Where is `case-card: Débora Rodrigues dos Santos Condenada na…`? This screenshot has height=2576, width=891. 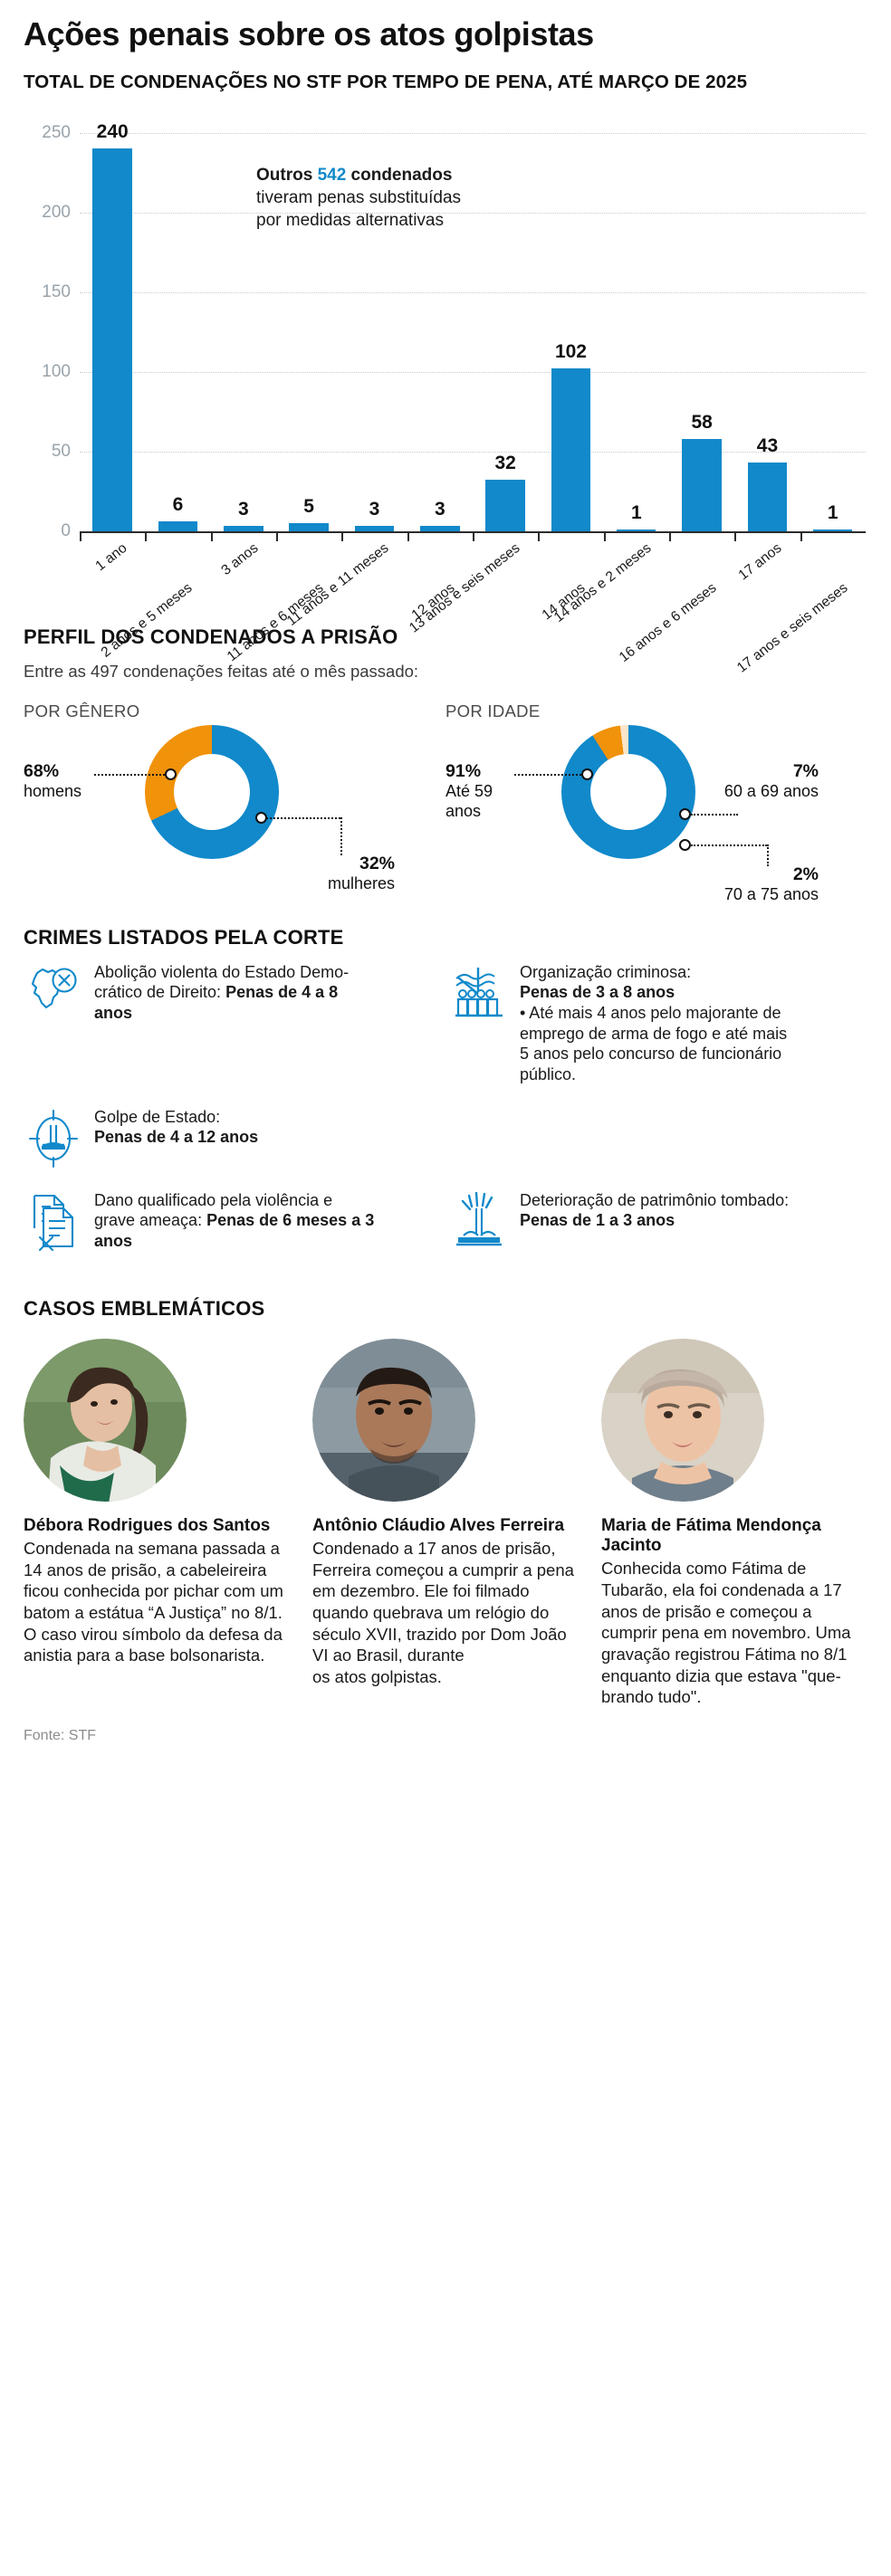 case-card: Débora Rodrigues dos Santos Condenada na… is located at coordinates (157, 1524).